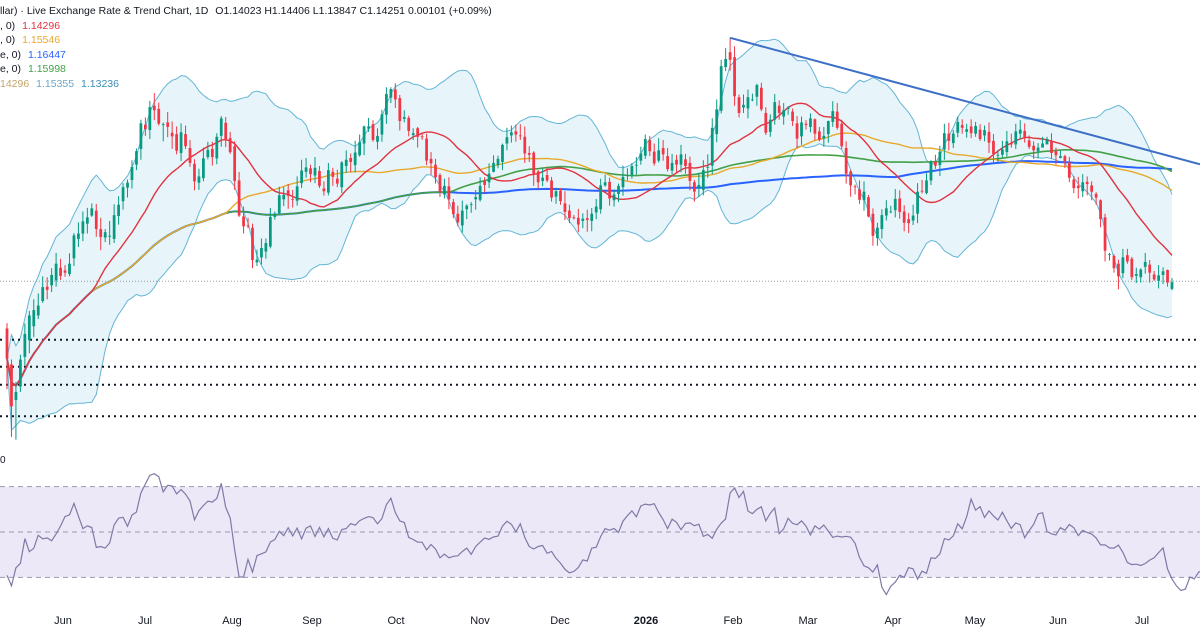 The image size is (1200, 630). Describe the element at coordinates (41, 40) in the screenshot. I see `legend-ma50-value: 1.15546` at that location.